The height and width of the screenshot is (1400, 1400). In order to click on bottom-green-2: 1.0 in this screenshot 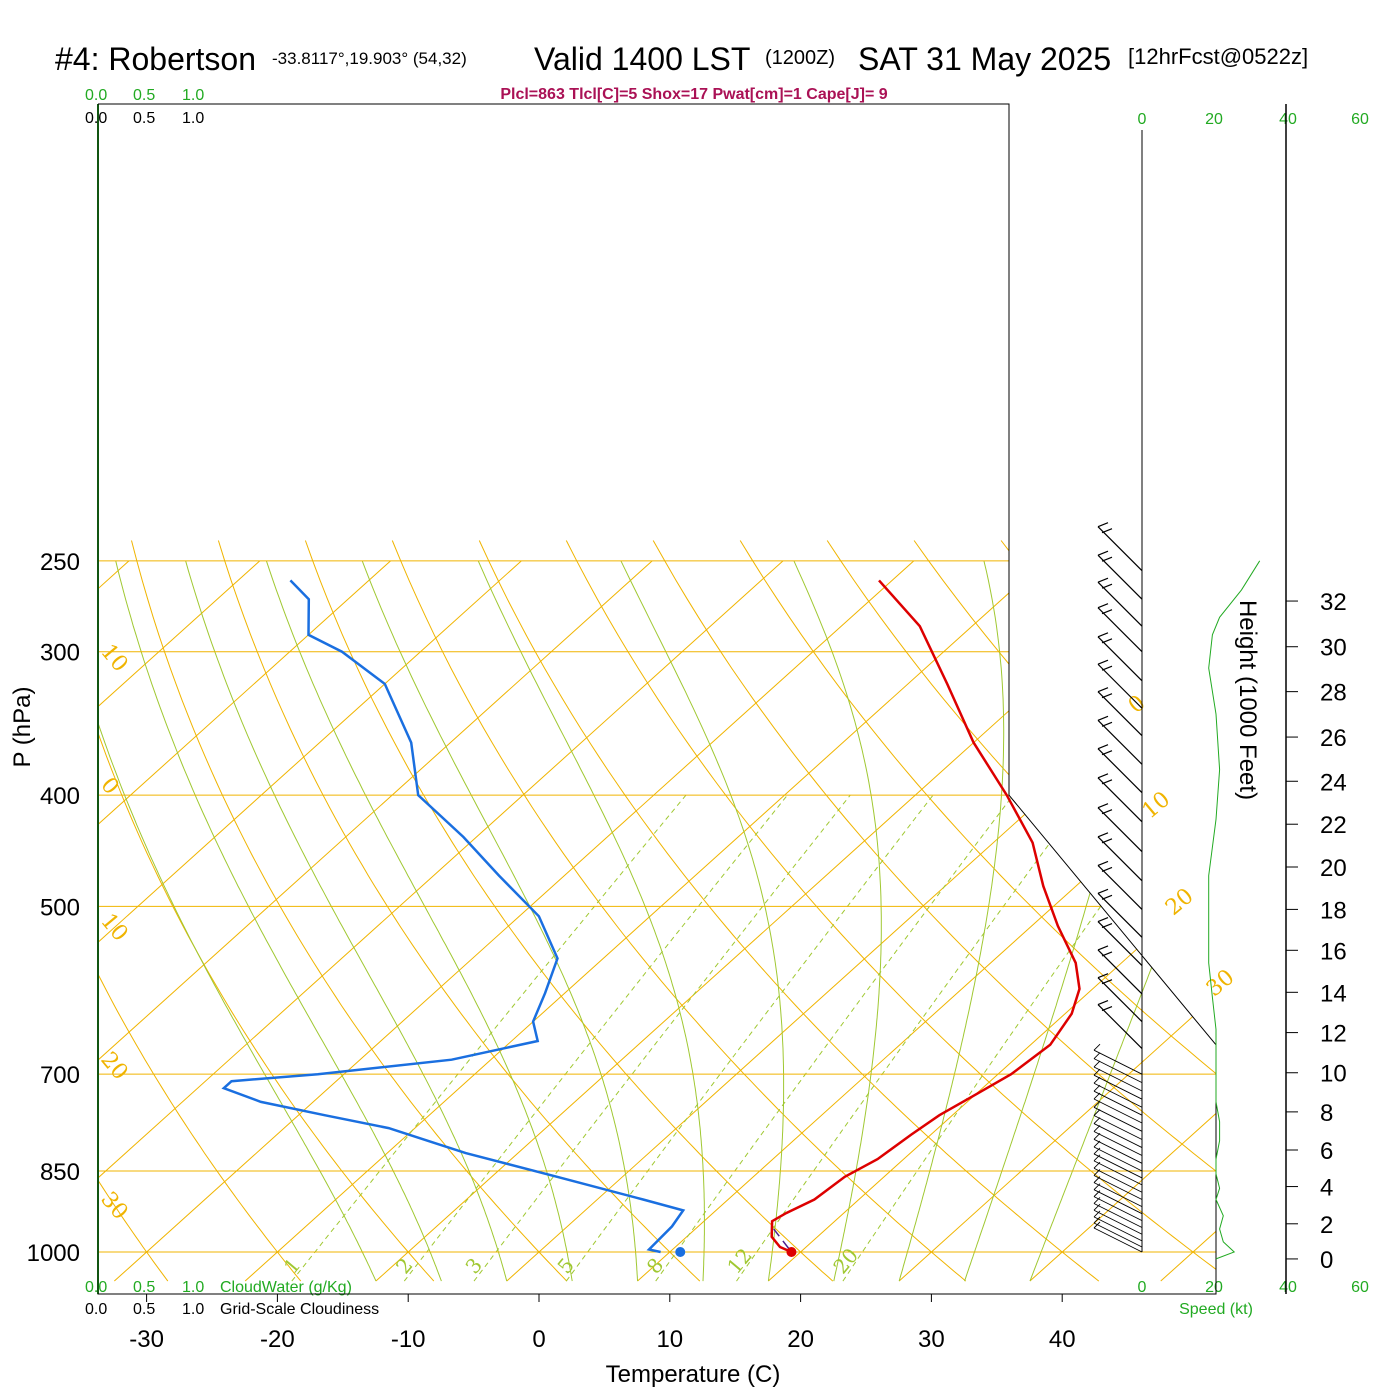, I will do `click(193, 1287)`.